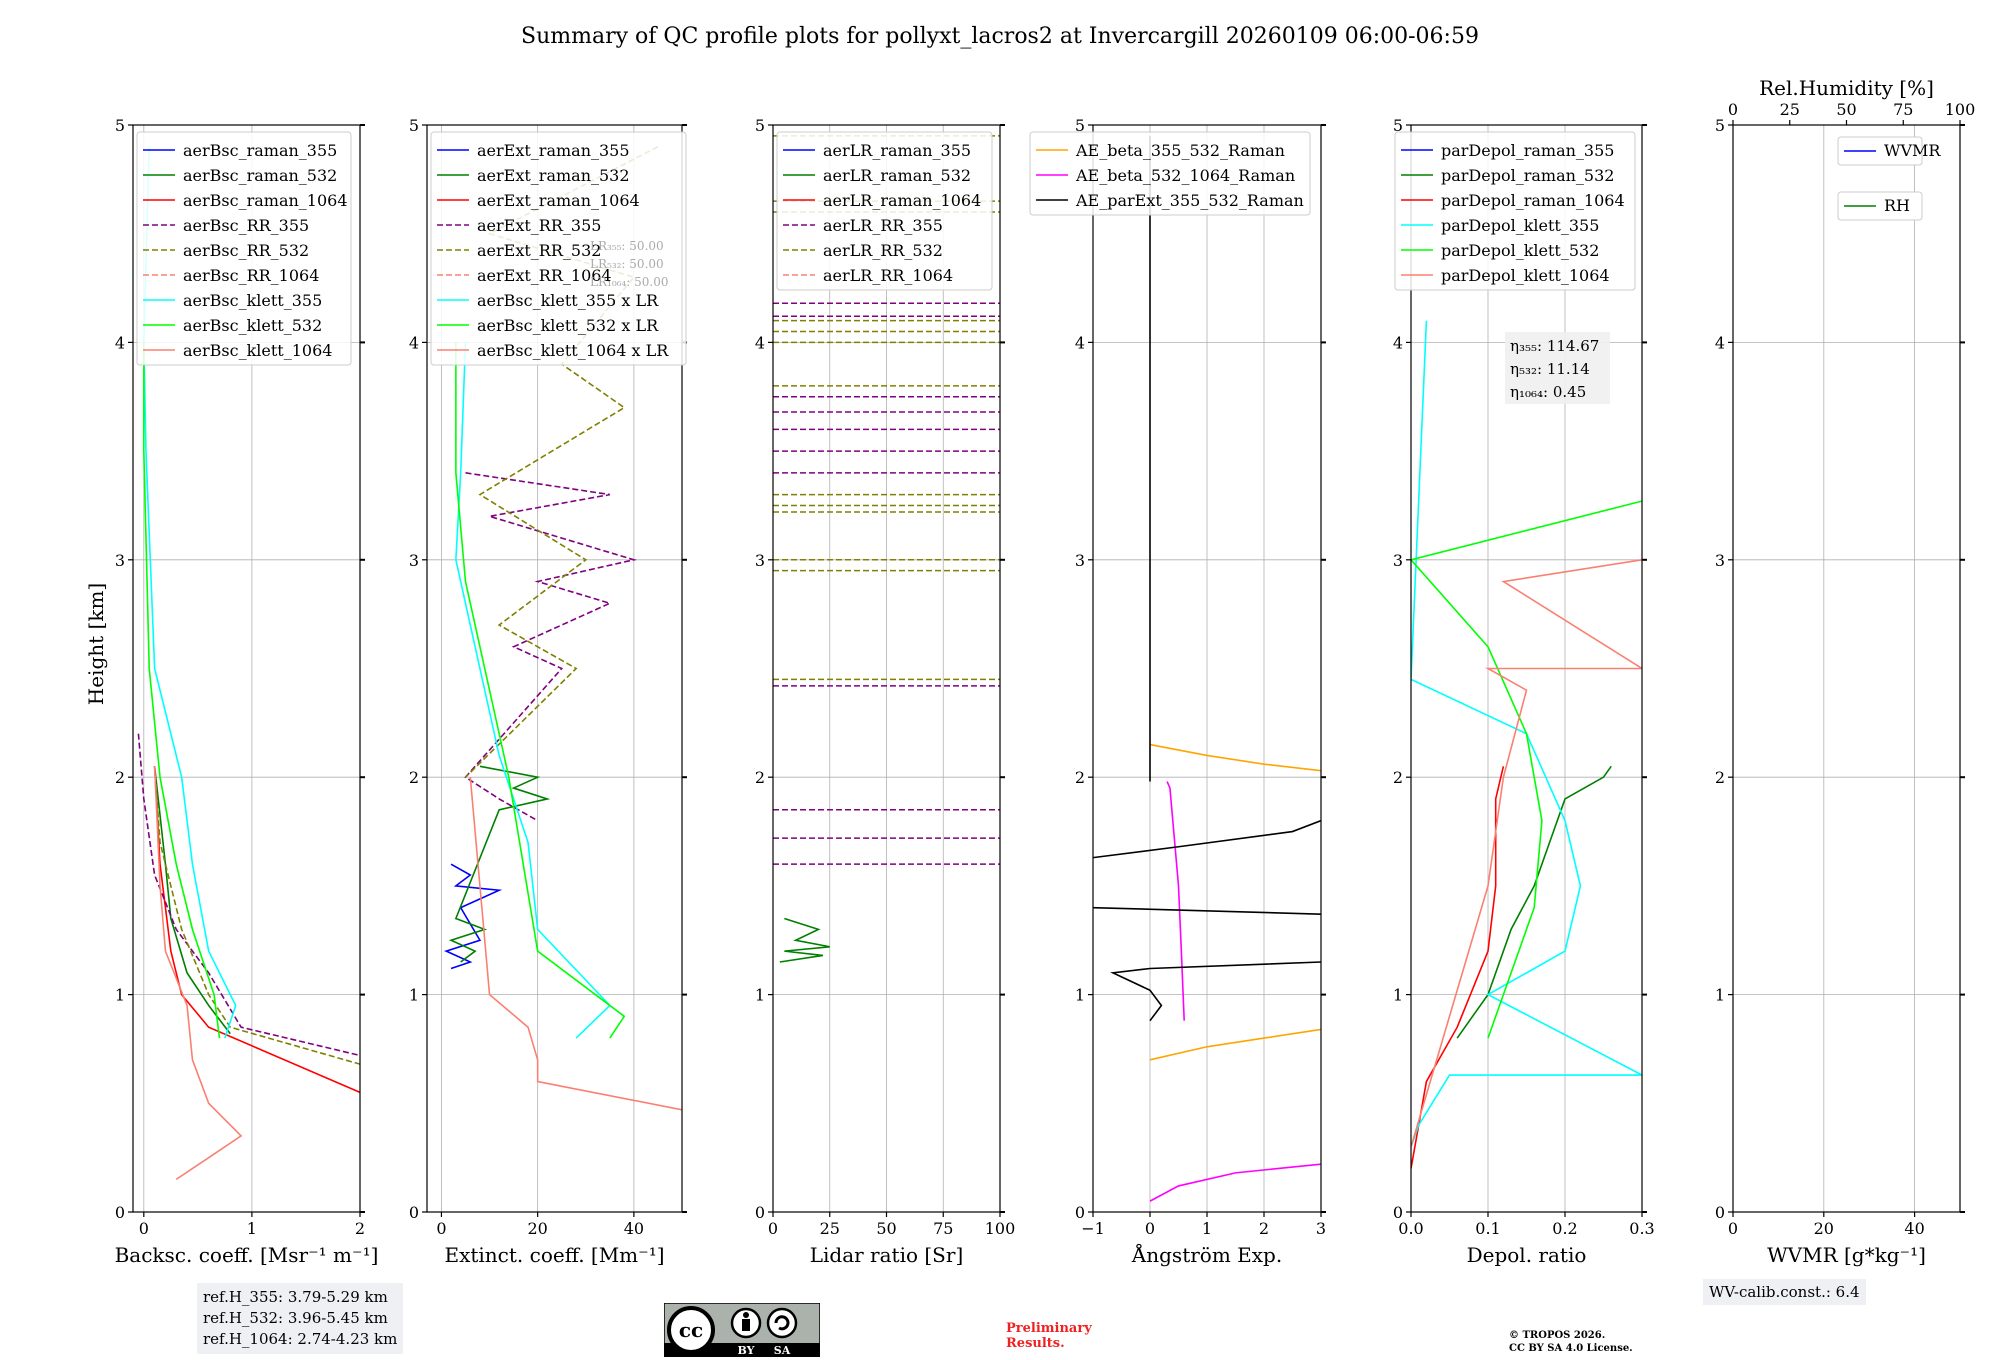 The height and width of the screenshot is (1360, 2000). Describe the element at coordinates (1846, 109) in the screenshot. I see `top-x-tick-label: 50` at that location.